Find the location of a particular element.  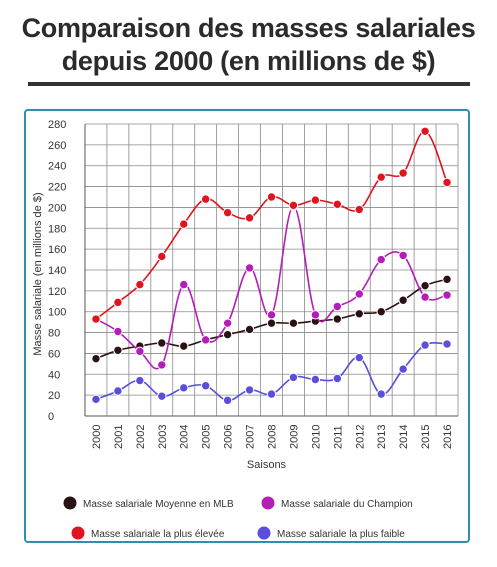

x-tick-label: 2011 is located at coordinates (338, 437).